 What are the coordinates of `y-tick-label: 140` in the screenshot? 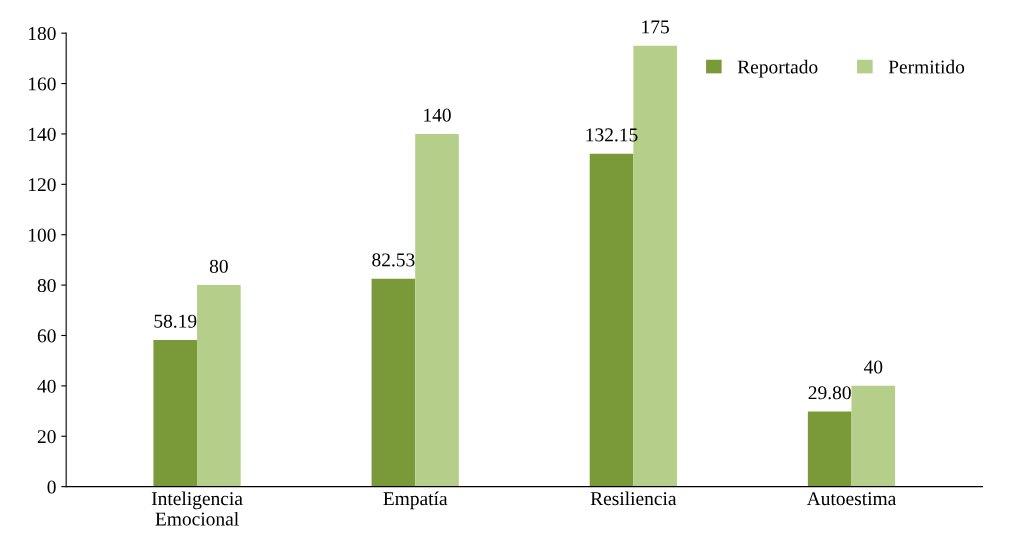 It's located at (42, 134).